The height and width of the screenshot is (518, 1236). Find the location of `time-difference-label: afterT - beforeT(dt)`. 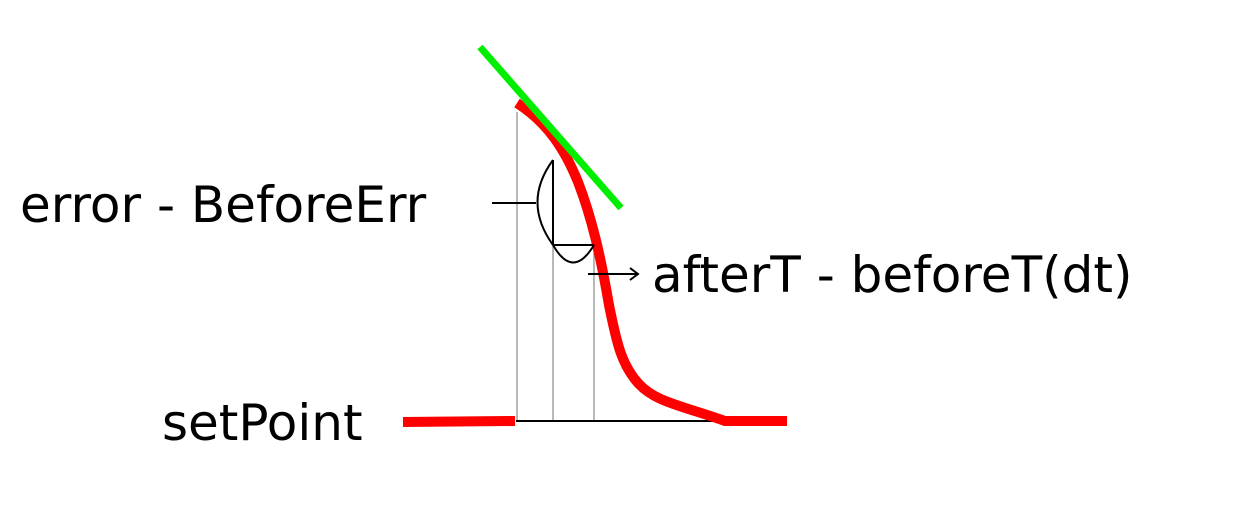

time-difference-label: afterT - beforeT(dt) is located at coordinates (892, 275).